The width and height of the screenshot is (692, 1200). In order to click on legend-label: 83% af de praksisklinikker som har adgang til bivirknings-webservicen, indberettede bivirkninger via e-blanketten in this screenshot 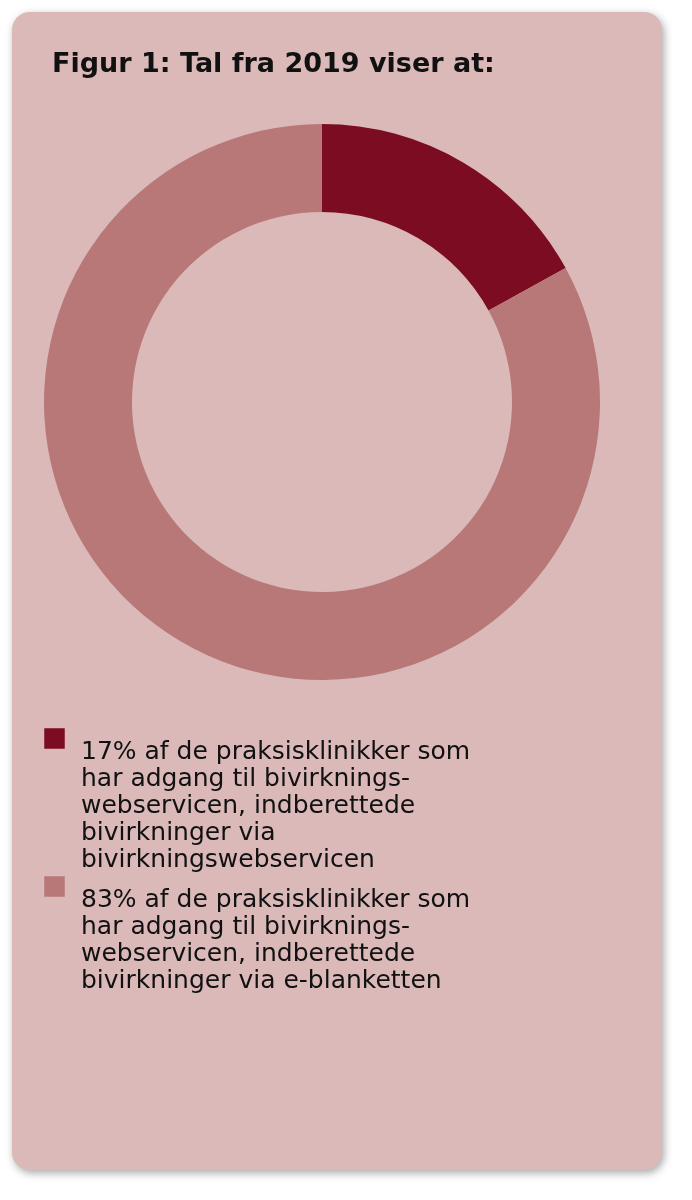, I will do `click(276, 938)`.